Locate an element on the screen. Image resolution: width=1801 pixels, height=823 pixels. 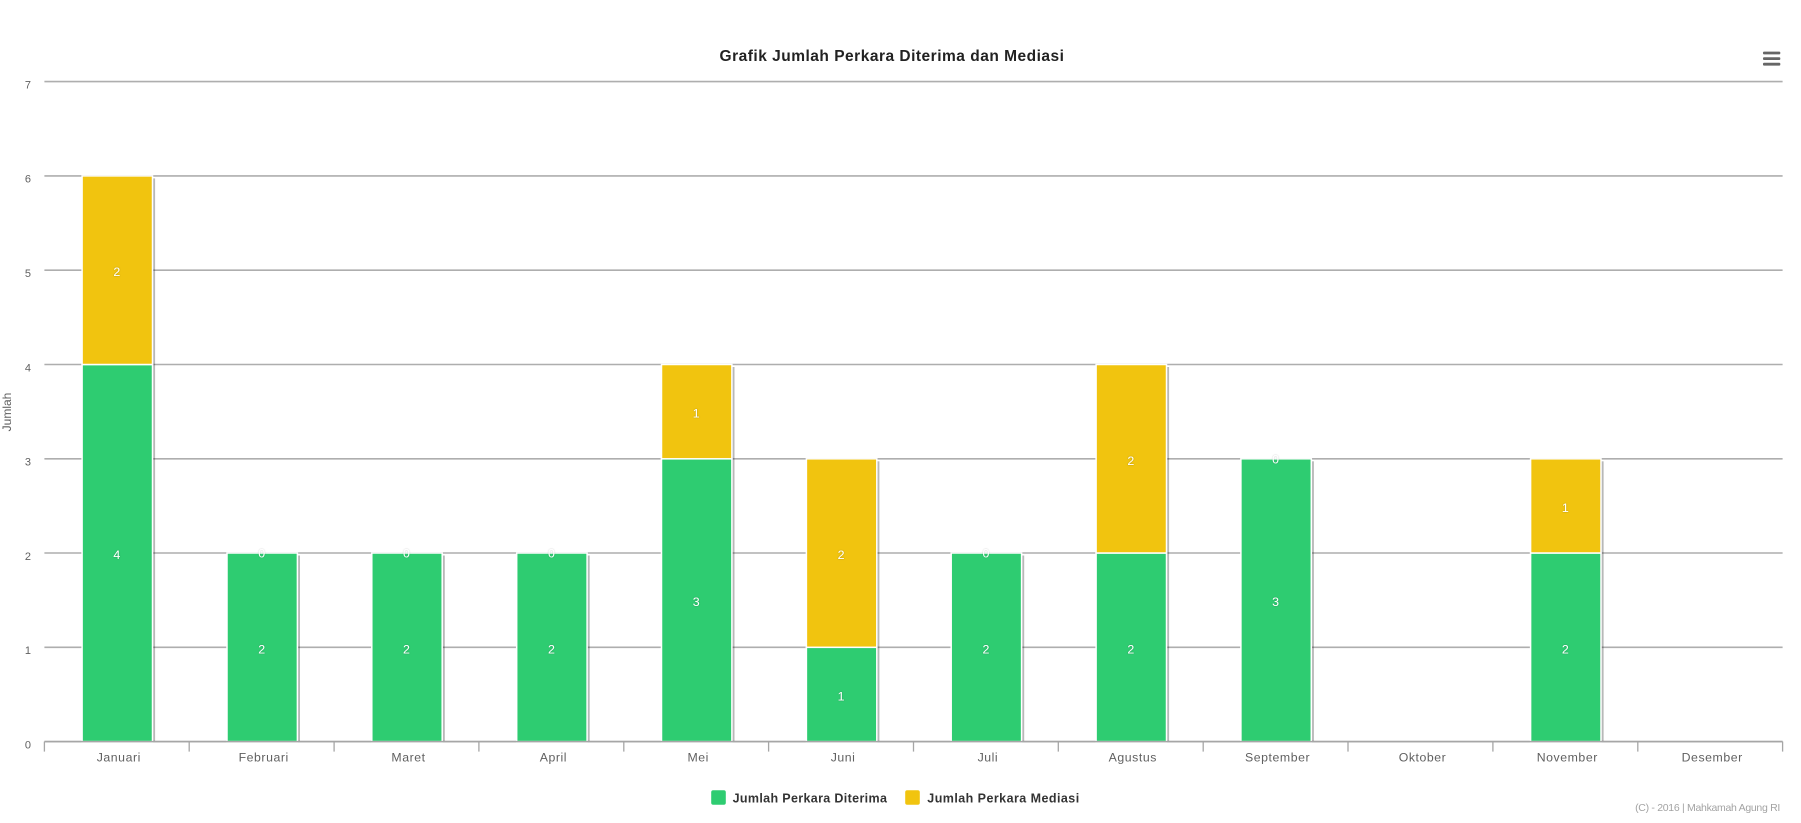
svg-text: Juni is located at coordinates (843, 758).